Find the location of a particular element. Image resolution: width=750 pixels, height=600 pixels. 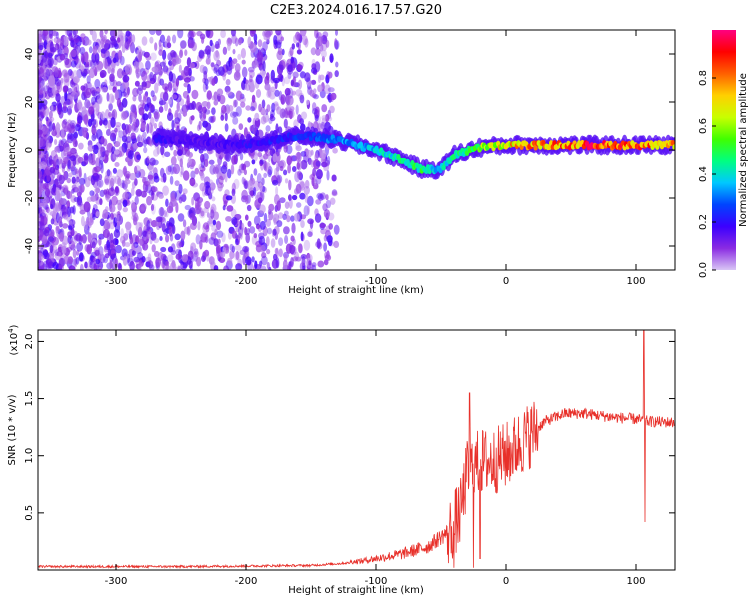

ridge-cell is located at coordinates (440, 170).